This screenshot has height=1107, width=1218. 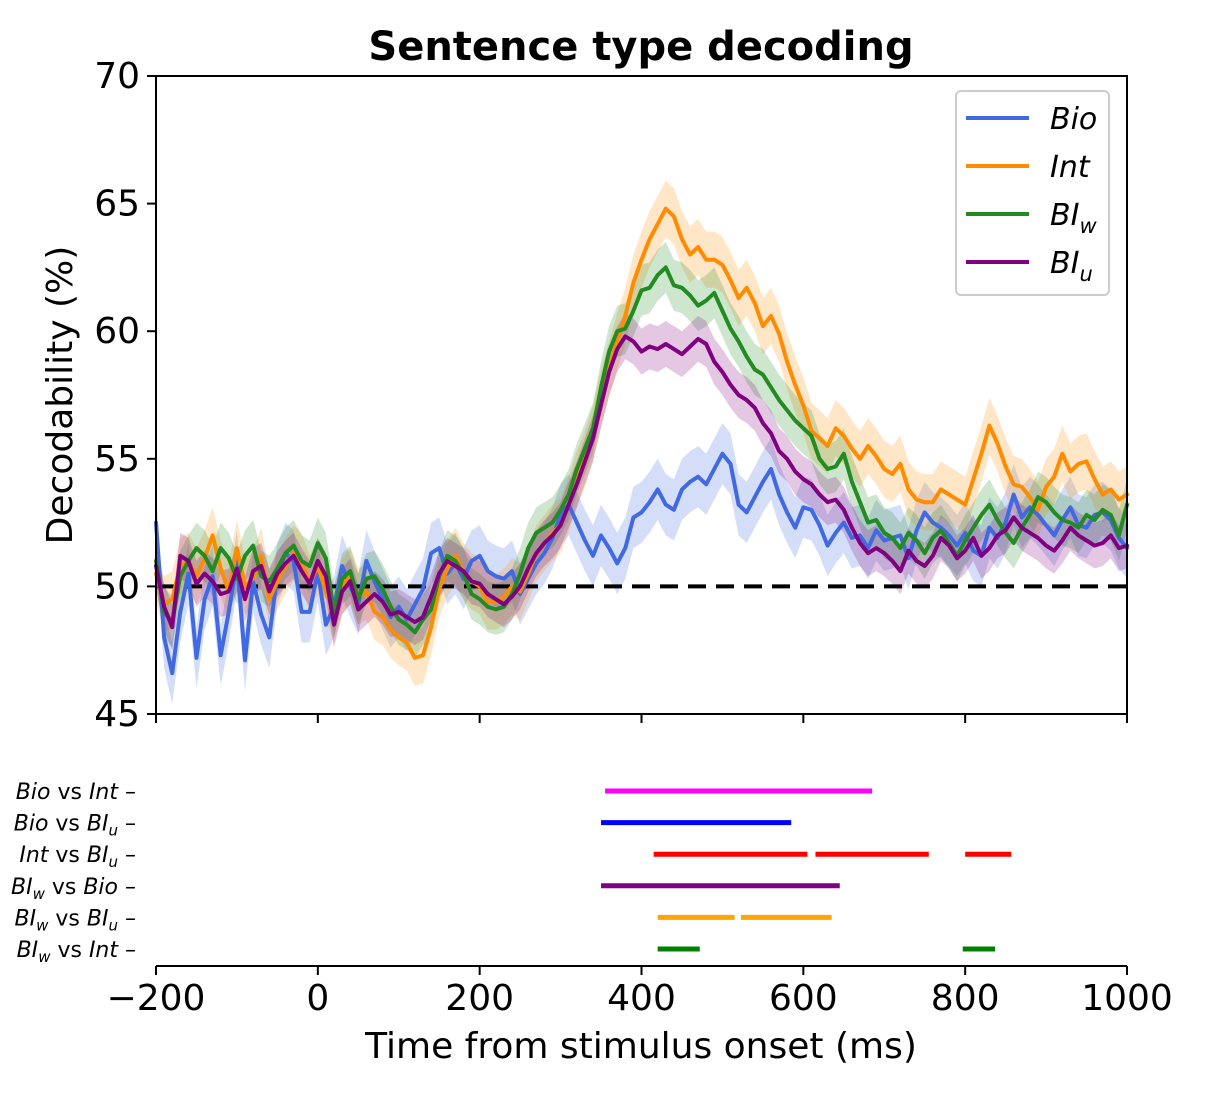 What do you see at coordinates (317, 998) in the screenshot?
I see `x-tick-label: 0` at bounding box center [317, 998].